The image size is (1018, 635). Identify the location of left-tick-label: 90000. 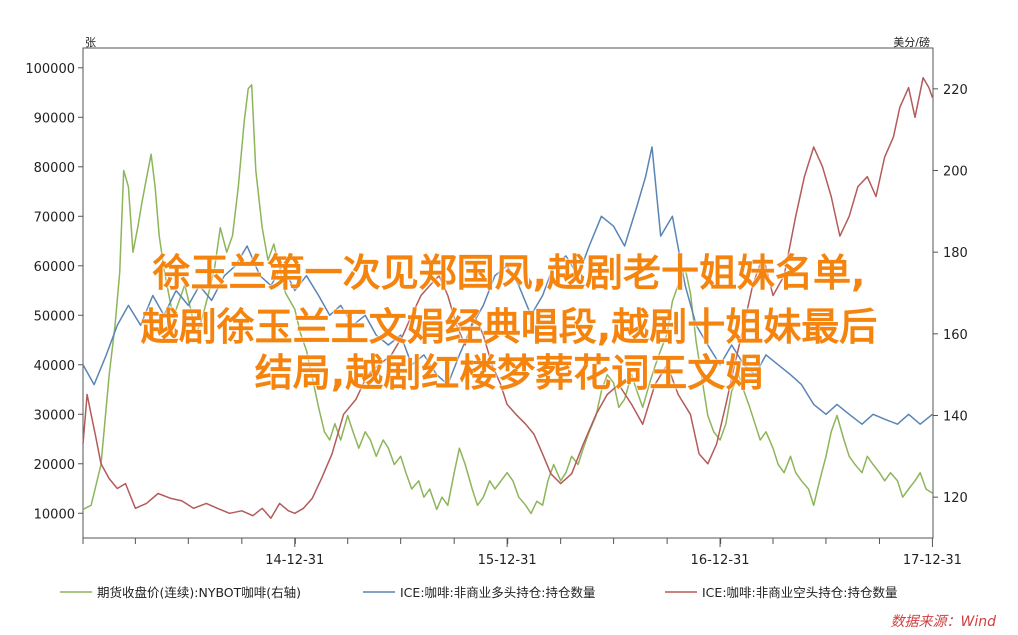
(54, 118).